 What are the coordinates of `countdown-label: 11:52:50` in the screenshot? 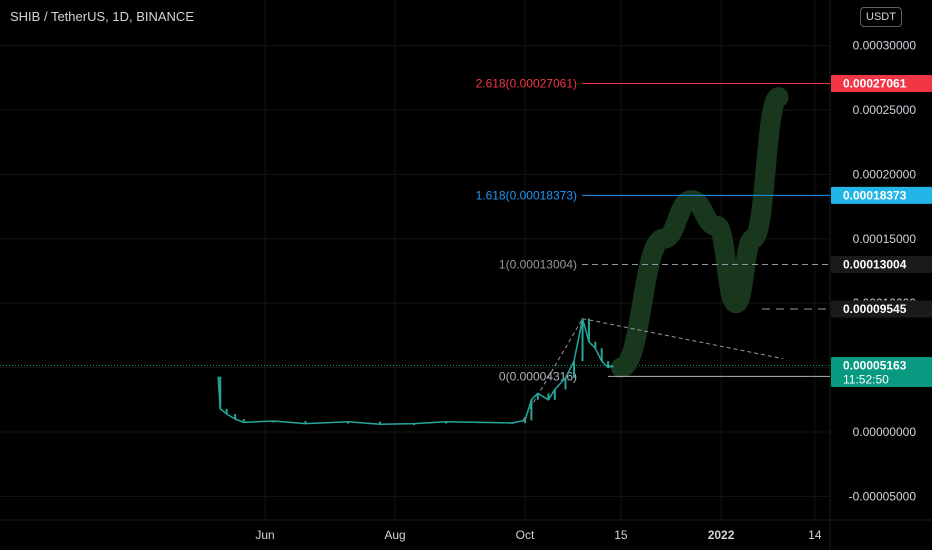 It's located at (866, 380).